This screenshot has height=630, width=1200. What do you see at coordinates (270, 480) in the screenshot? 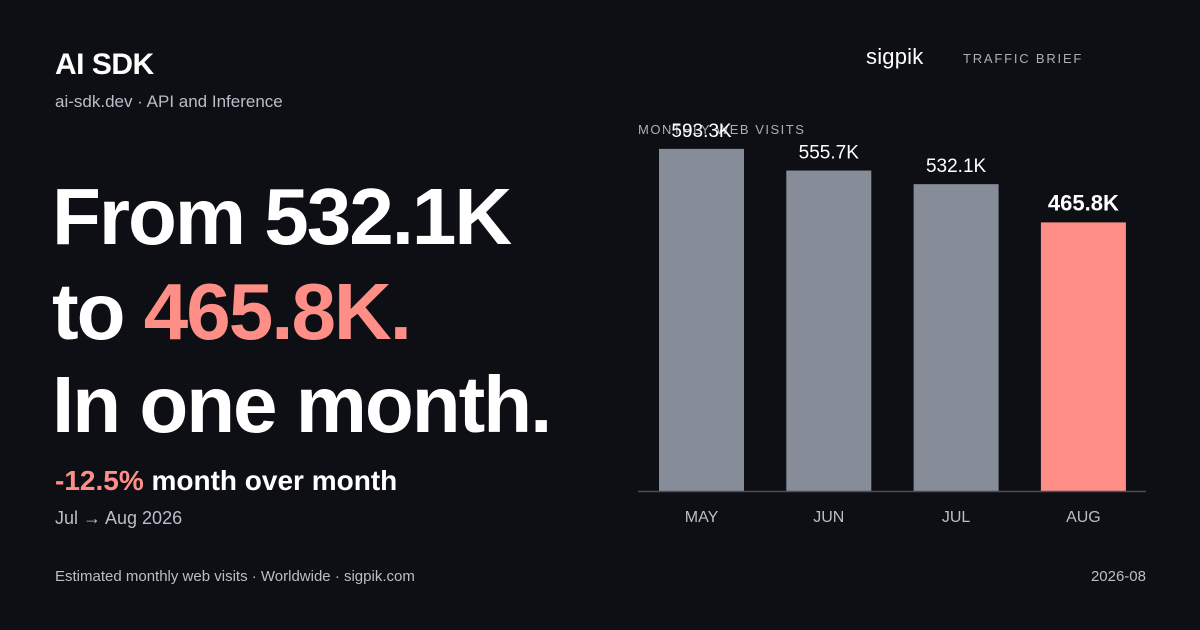
I see `change-label: month over month` at bounding box center [270, 480].